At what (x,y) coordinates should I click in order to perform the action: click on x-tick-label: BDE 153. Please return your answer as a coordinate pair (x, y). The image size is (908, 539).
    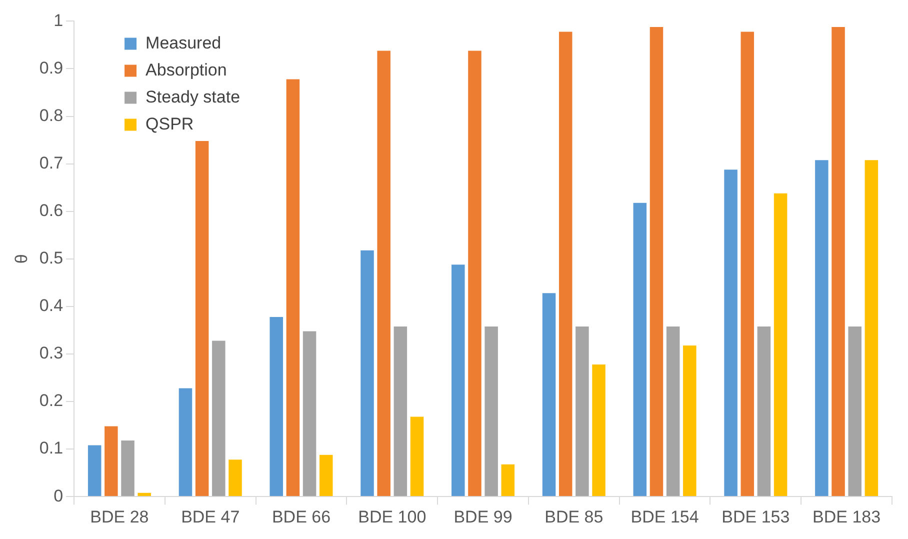
    Looking at the image, I should click on (756, 516).